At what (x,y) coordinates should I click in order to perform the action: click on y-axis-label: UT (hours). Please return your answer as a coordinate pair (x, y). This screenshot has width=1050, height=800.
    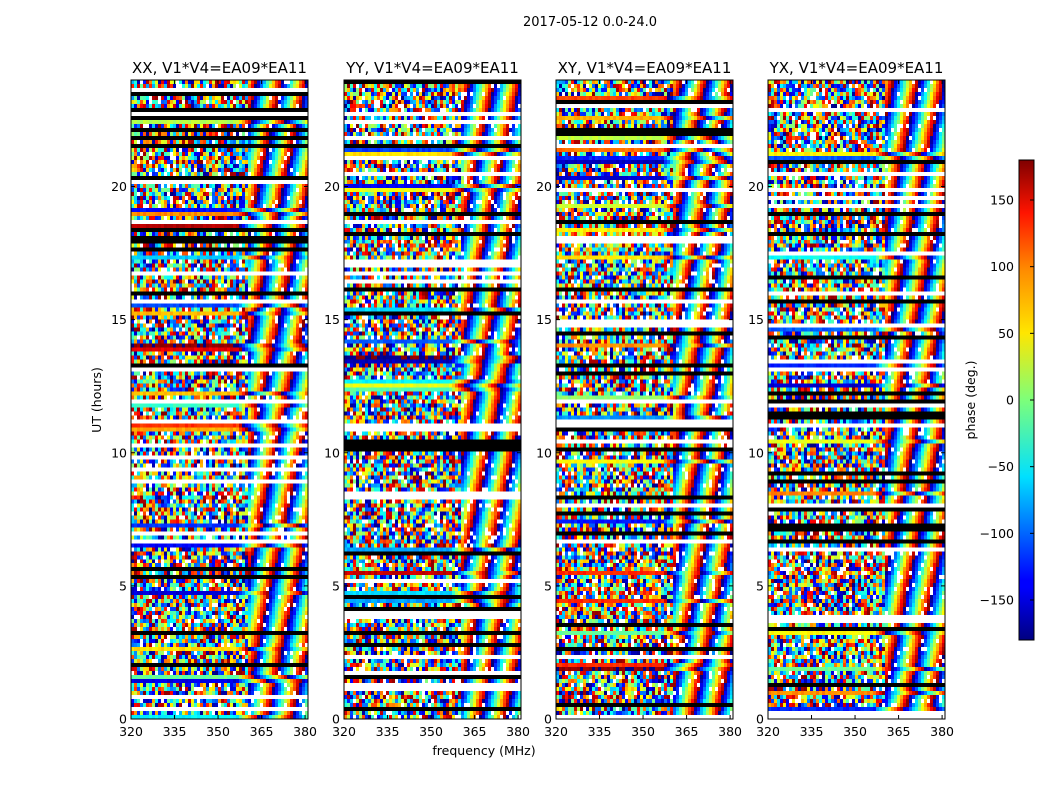
    Looking at the image, I should click on (96, 400).